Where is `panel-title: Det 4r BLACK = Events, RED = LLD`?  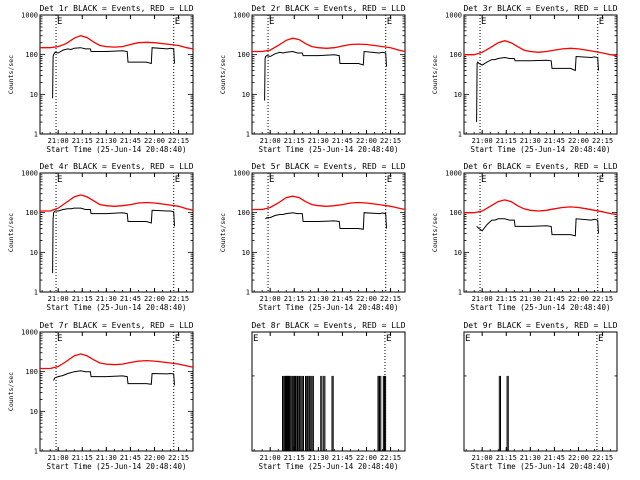 panel-title: Det 4r BLACK = Events, RED = LLD is located at coordinates (116, 166).